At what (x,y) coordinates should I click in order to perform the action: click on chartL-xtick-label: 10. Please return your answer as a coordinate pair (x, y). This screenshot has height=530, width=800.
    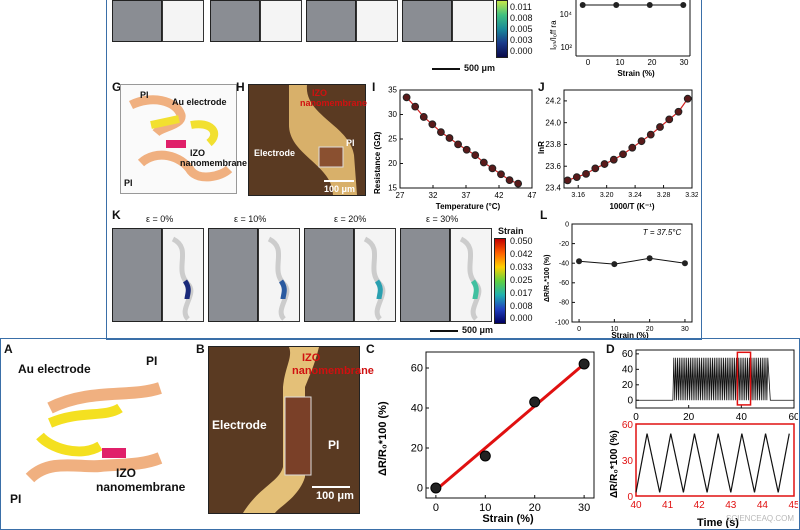
    Looking at the image, I should click on (614, 329).